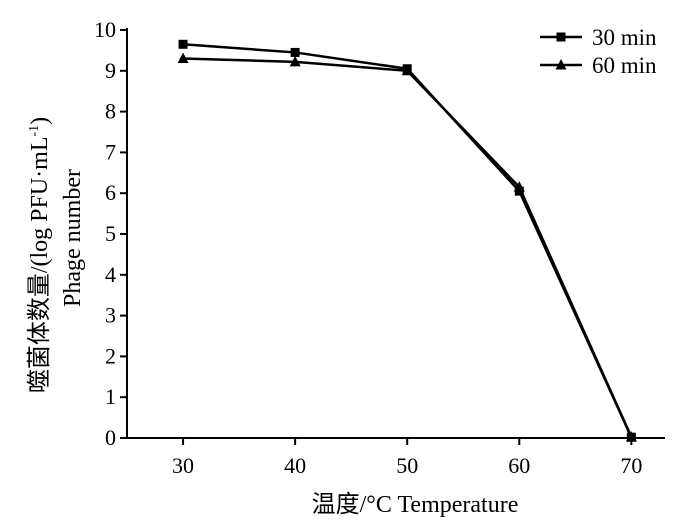 The height and width of the screenshot is (530, 700). What do you see at coordinates (624, 37) in the screenshot?
I see `legend-label: 30 min` at bounding box center [624, 37].